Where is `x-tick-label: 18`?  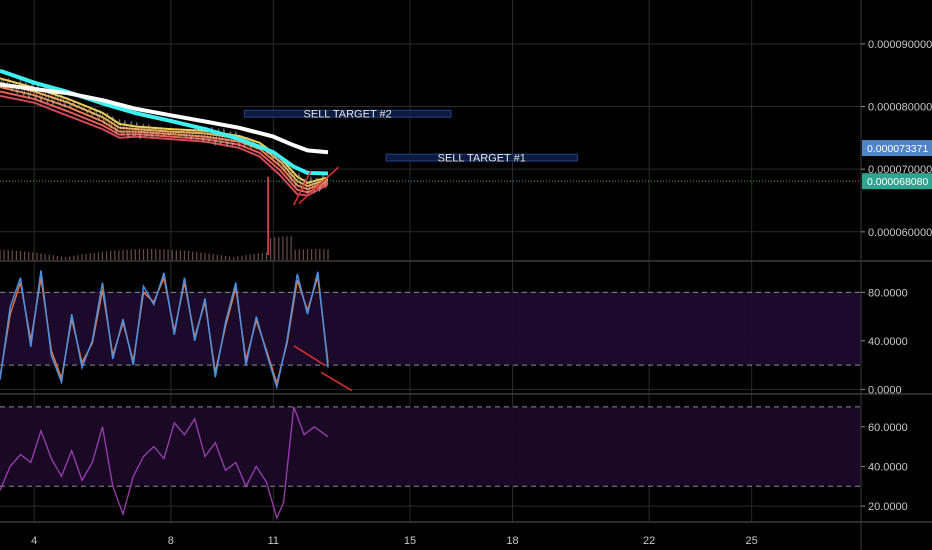
x-tick-label: 18 is located at coordinates (512, 541).